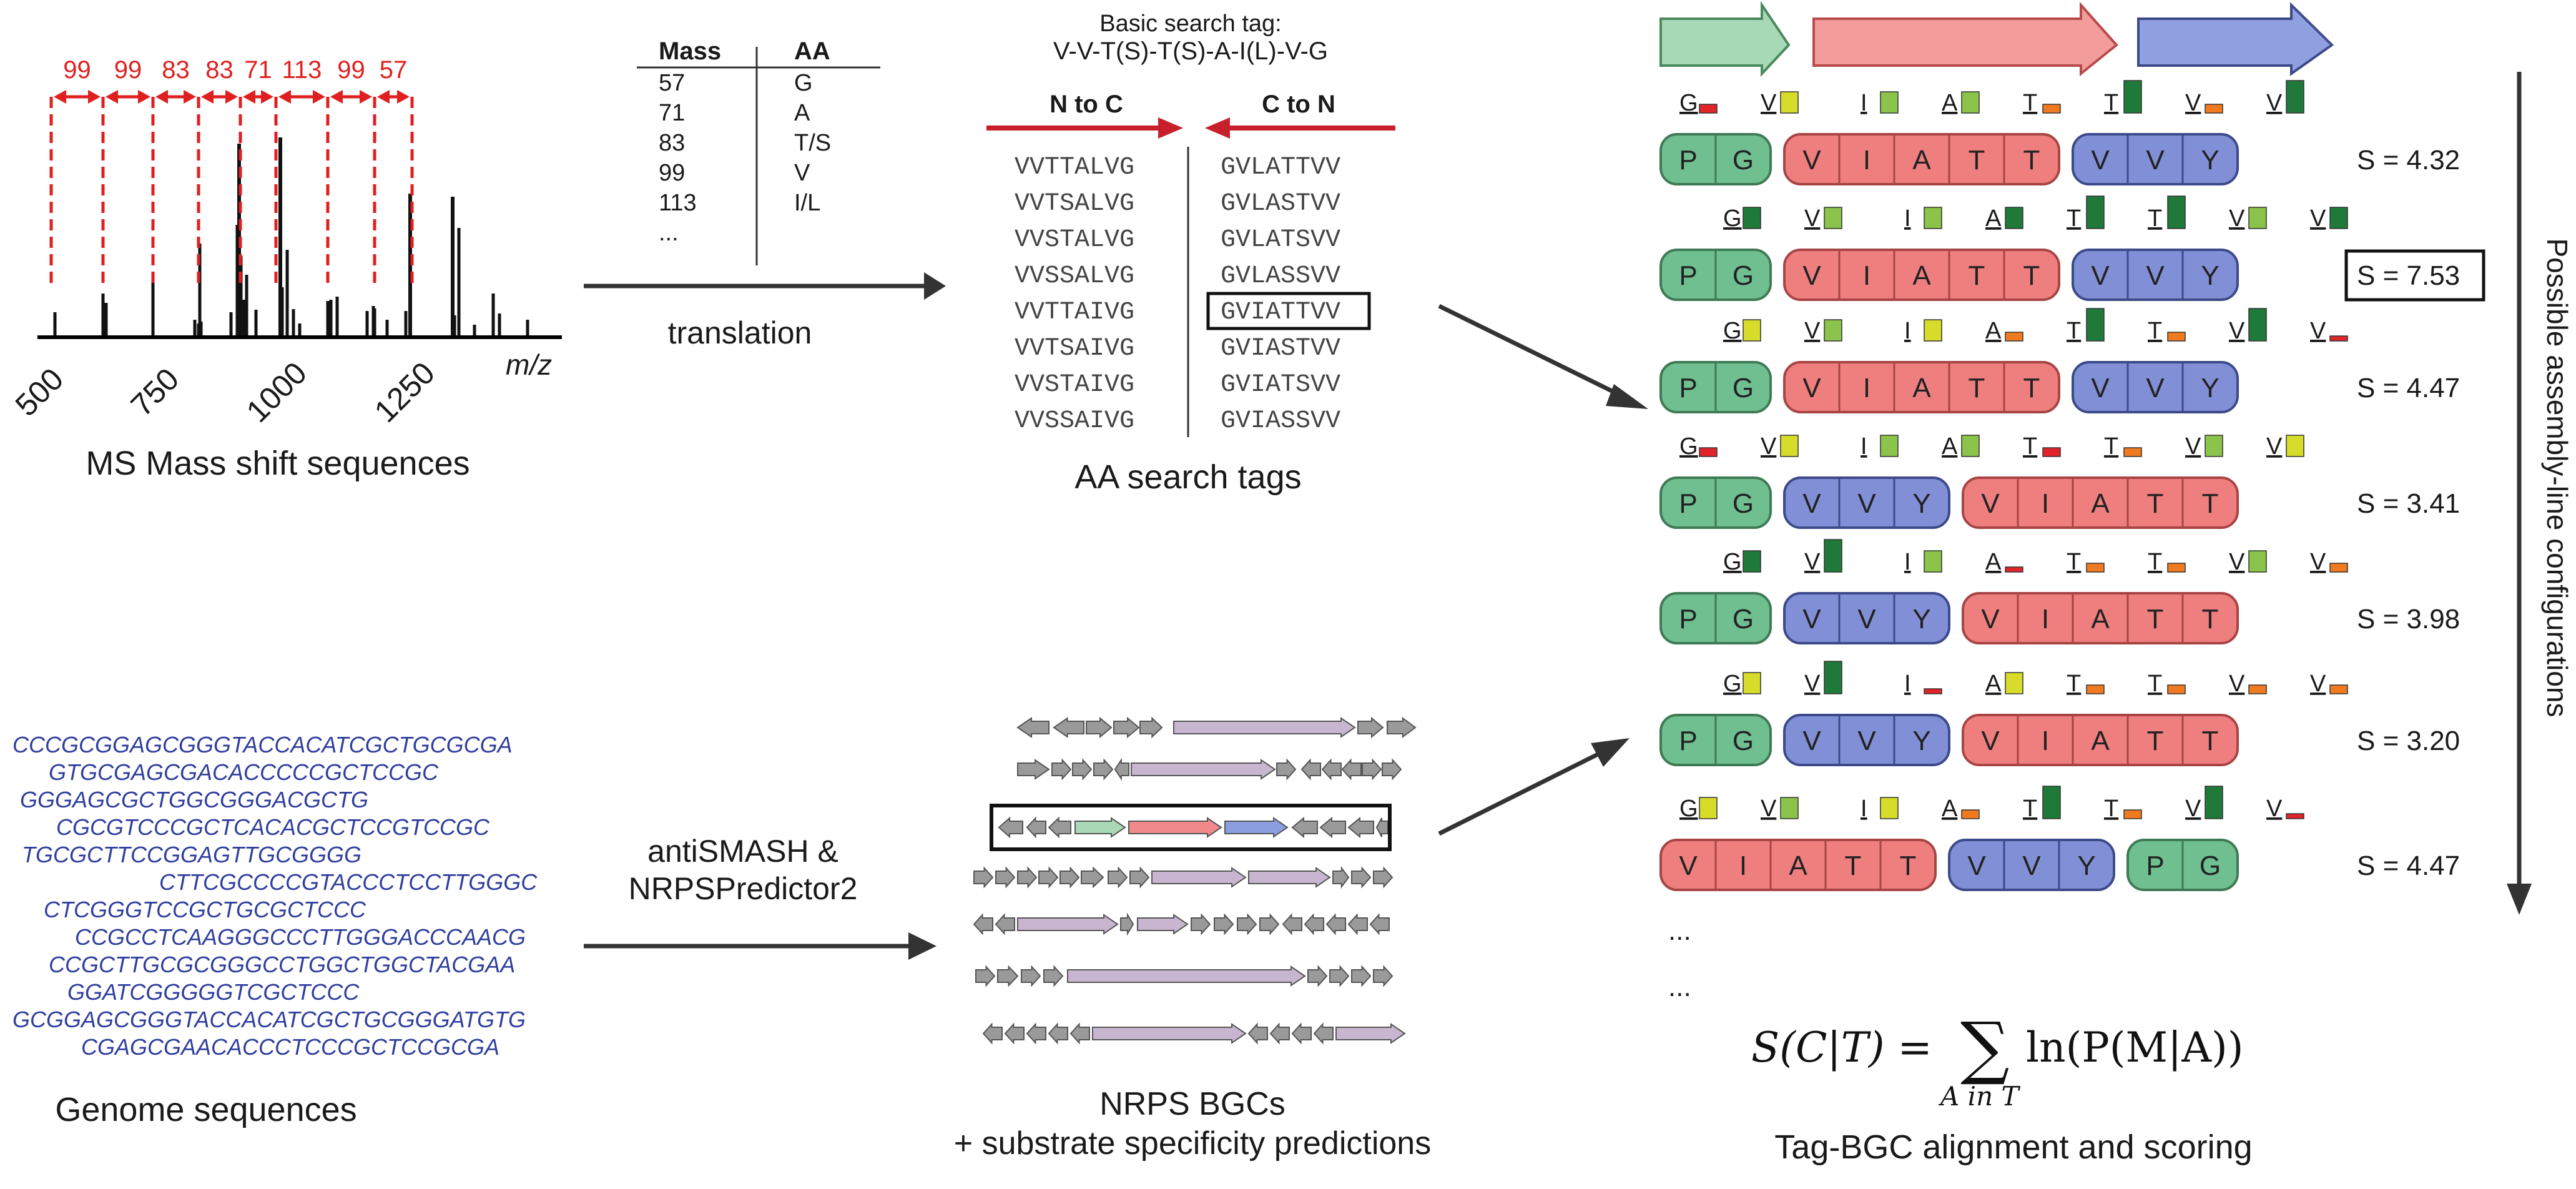  What do you see at coordinates (672, 173) in the screenshot?
I see `mass-value: 99` at bounding box center [672, 173].